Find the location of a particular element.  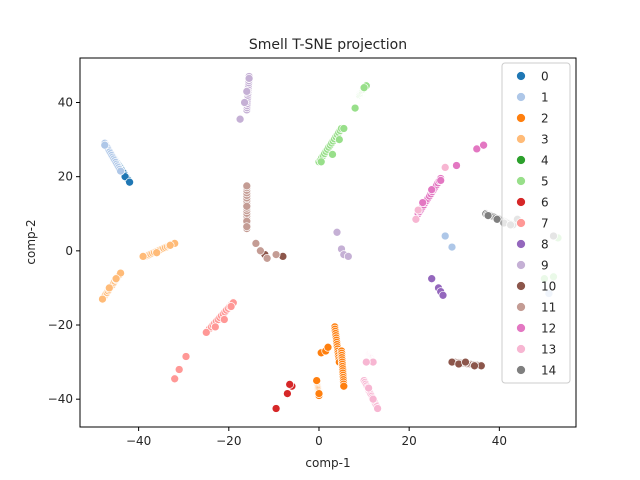

legend-label: 13 is located at coordinates (548, 350).